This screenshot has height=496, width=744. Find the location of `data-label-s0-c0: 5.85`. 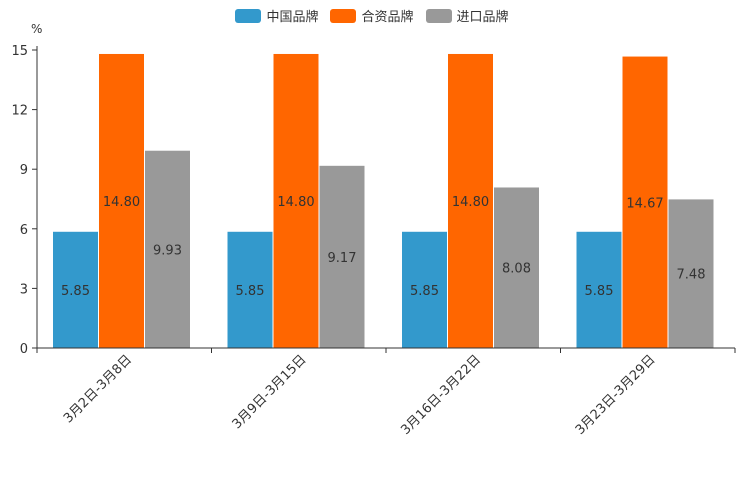

data-label-s0-c0: 5.85 is located at coordinates (75, 291).